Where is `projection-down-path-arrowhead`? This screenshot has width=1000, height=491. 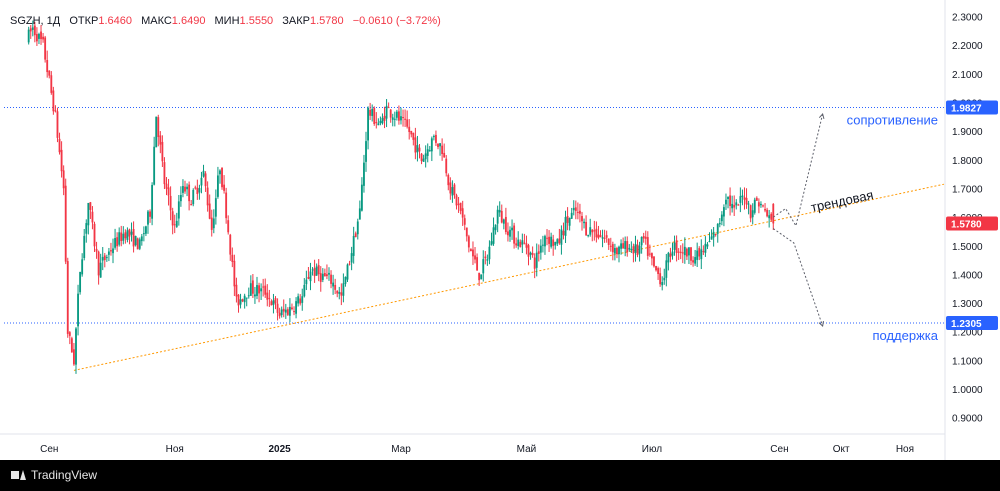 projection-down-path-arrowhead is located at coordinates (821, 323).